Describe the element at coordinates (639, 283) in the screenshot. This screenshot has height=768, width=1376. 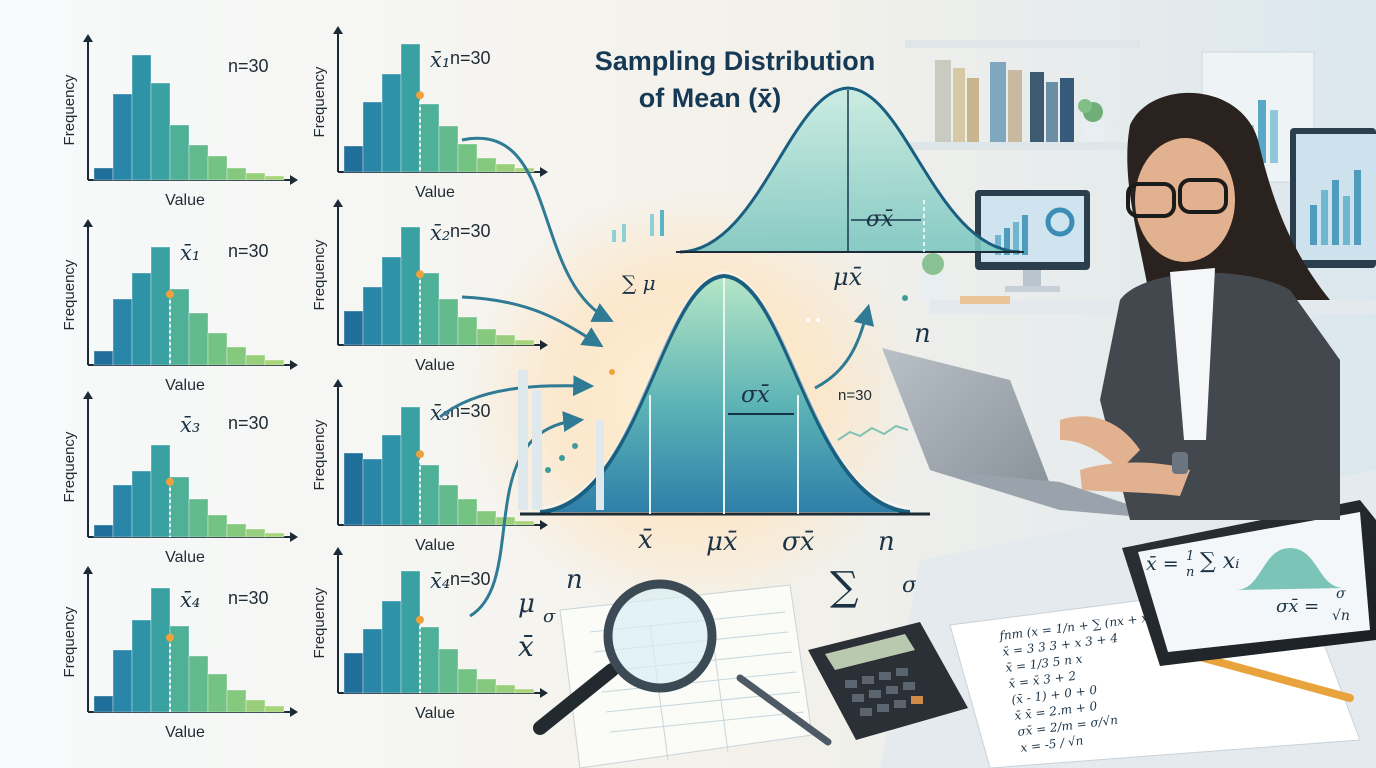
I see `floating-sum-mu: ∑ μ` at that location.